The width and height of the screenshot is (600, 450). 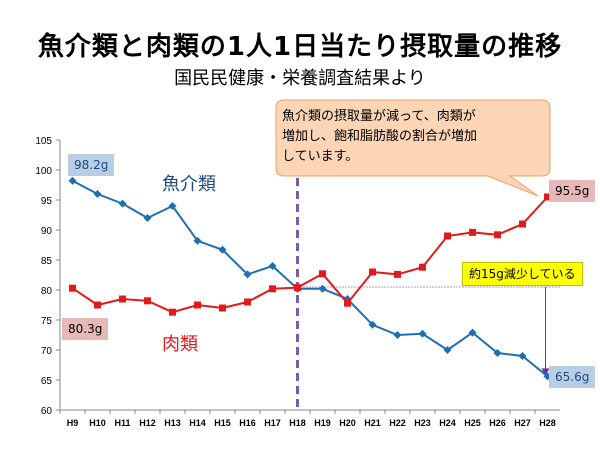 What do you see at coordinates (47, 291) in the screenshot?
I see `y-tick-label: 80` at bounding box center [47, 291].